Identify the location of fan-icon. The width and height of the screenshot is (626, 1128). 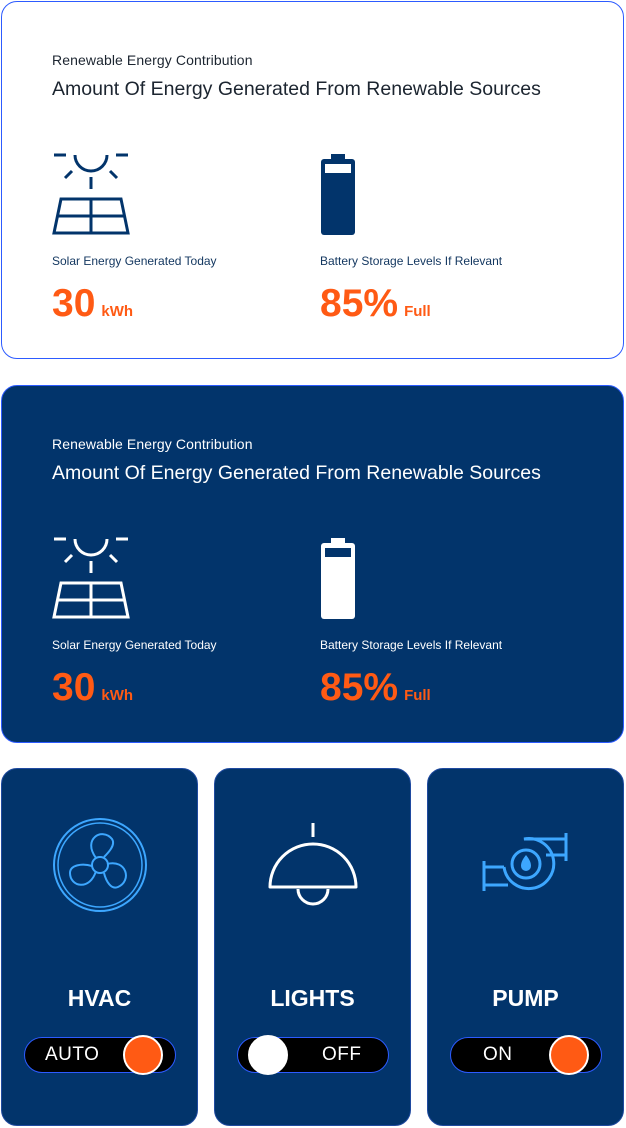
(99, 865).